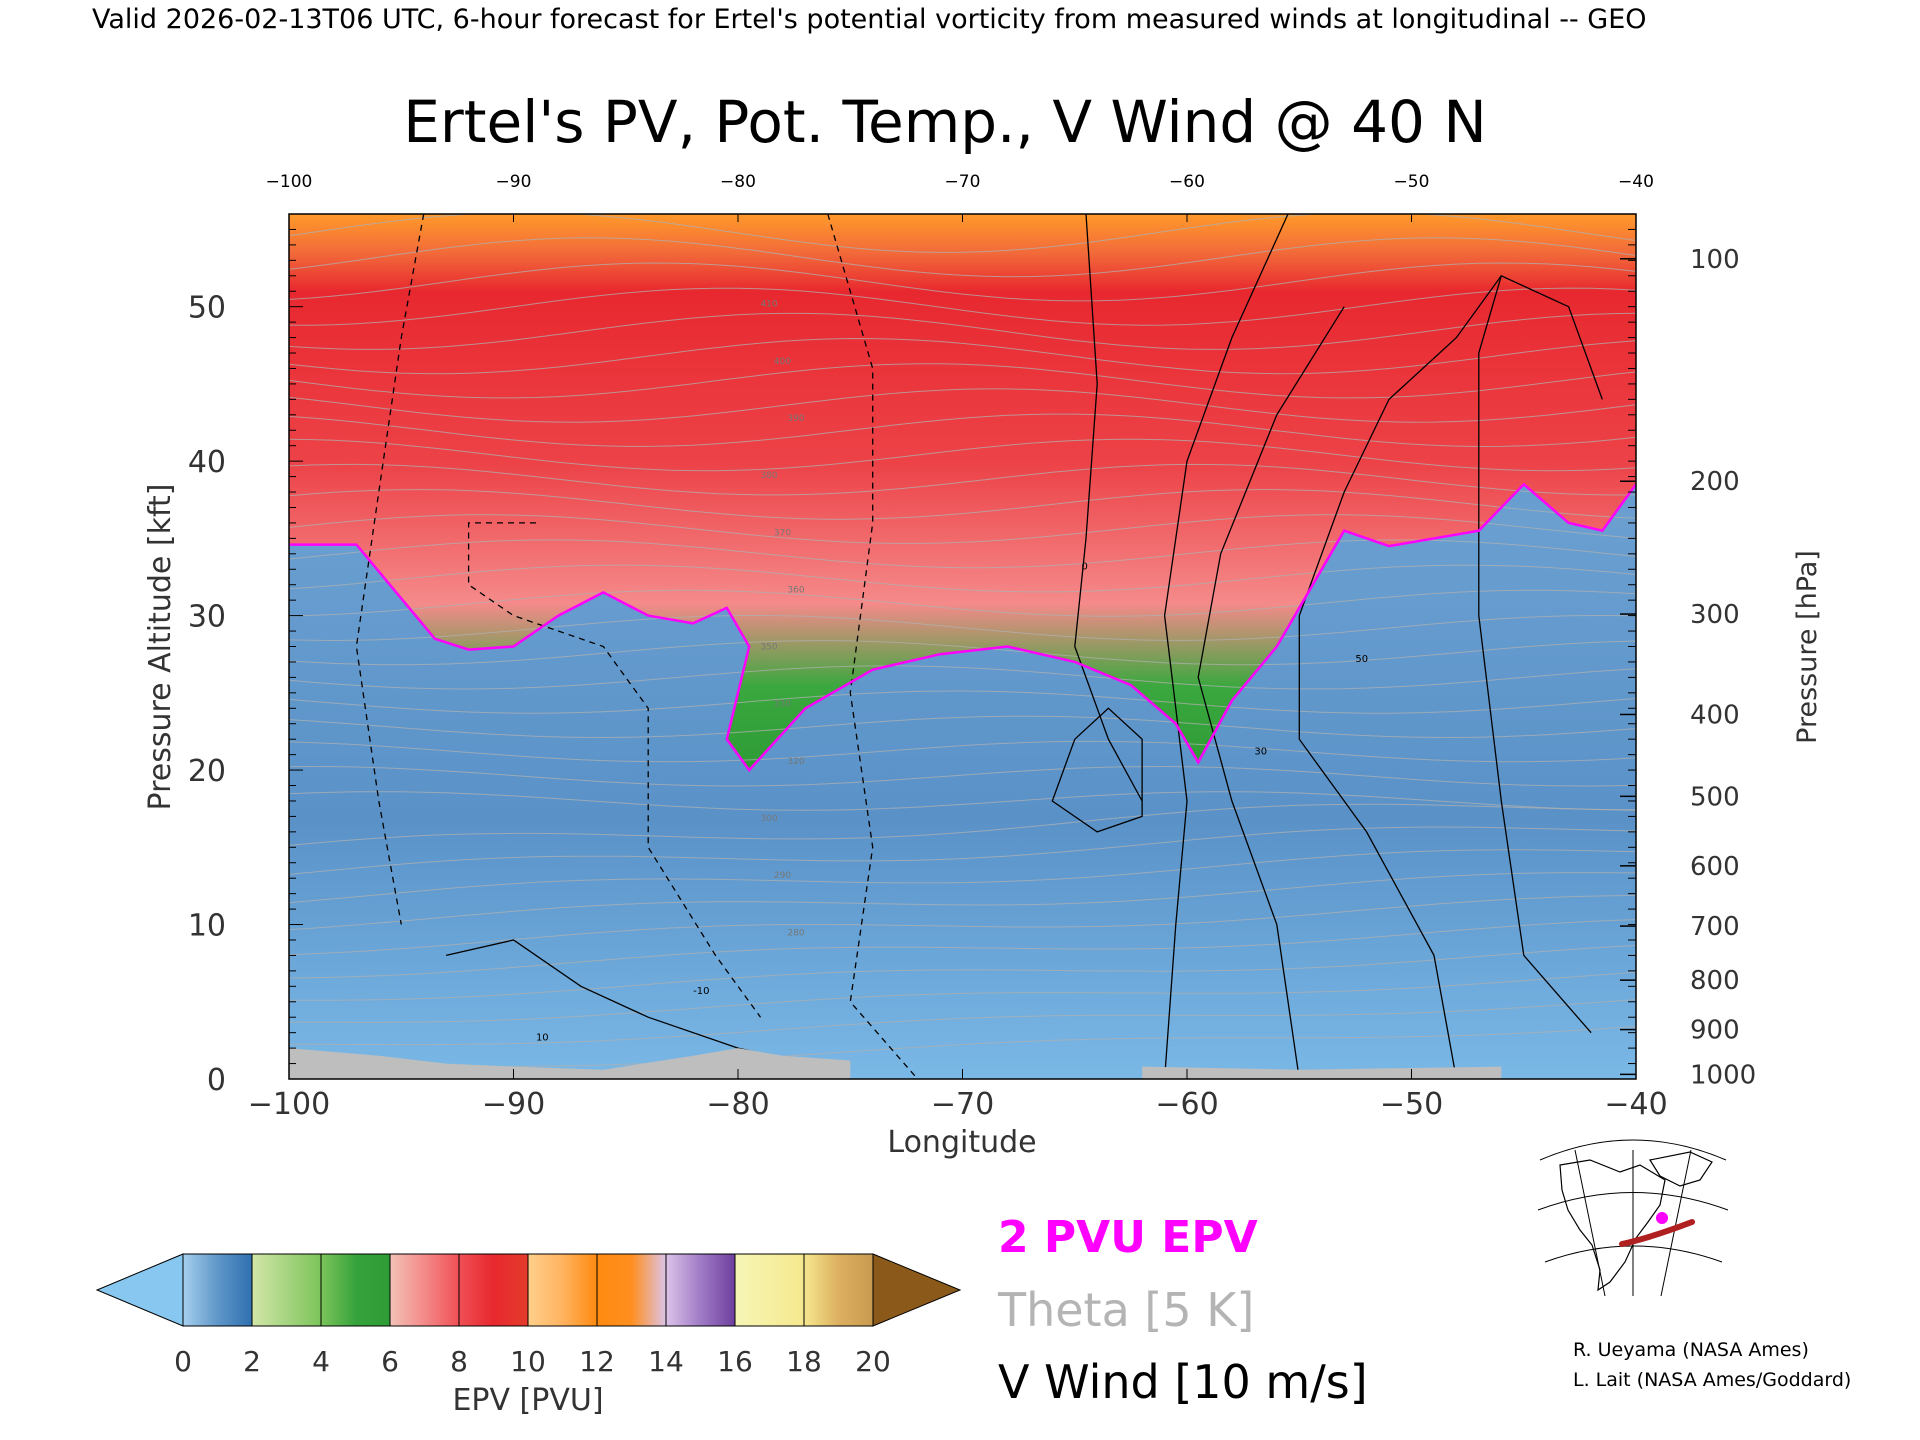  Describe the element at coordinates (795, 590) in the screenshot. I see `theta-contour-label: 360` at that location.